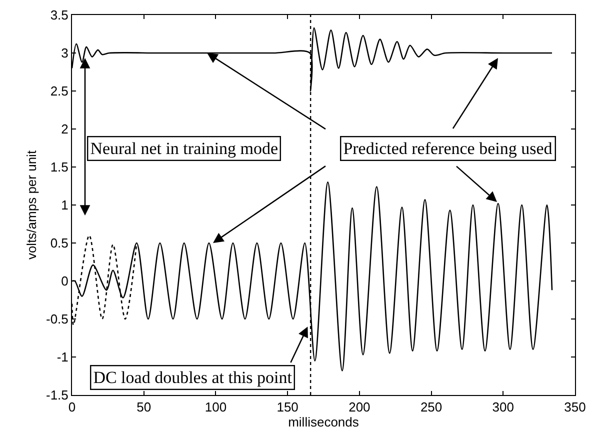 This screenshot has width=600, height=441. What do you see at coordinates (59, 15) in the screenshot?
I see `y-tick-label: 3.5` at bounding box center [59, 15].